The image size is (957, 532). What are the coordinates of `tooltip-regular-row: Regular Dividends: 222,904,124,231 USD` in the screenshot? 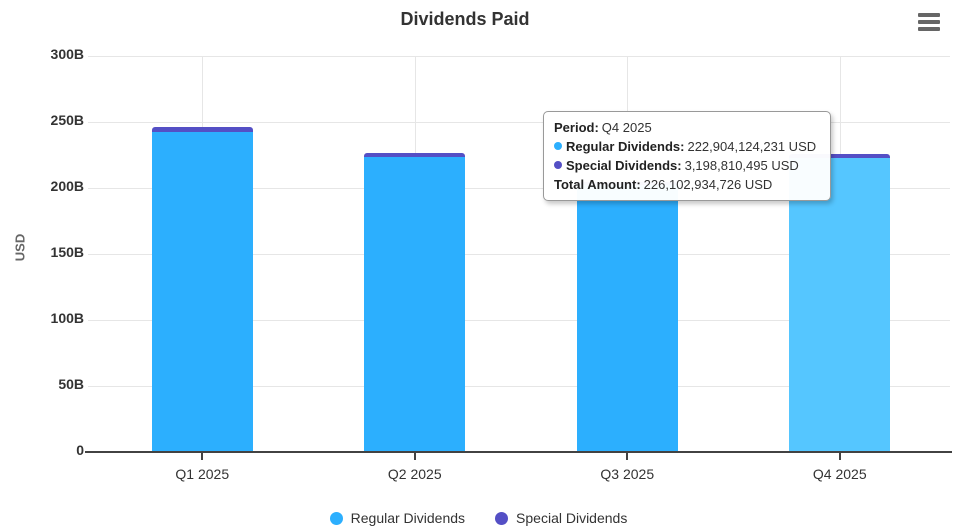 It's located at (687, 146).